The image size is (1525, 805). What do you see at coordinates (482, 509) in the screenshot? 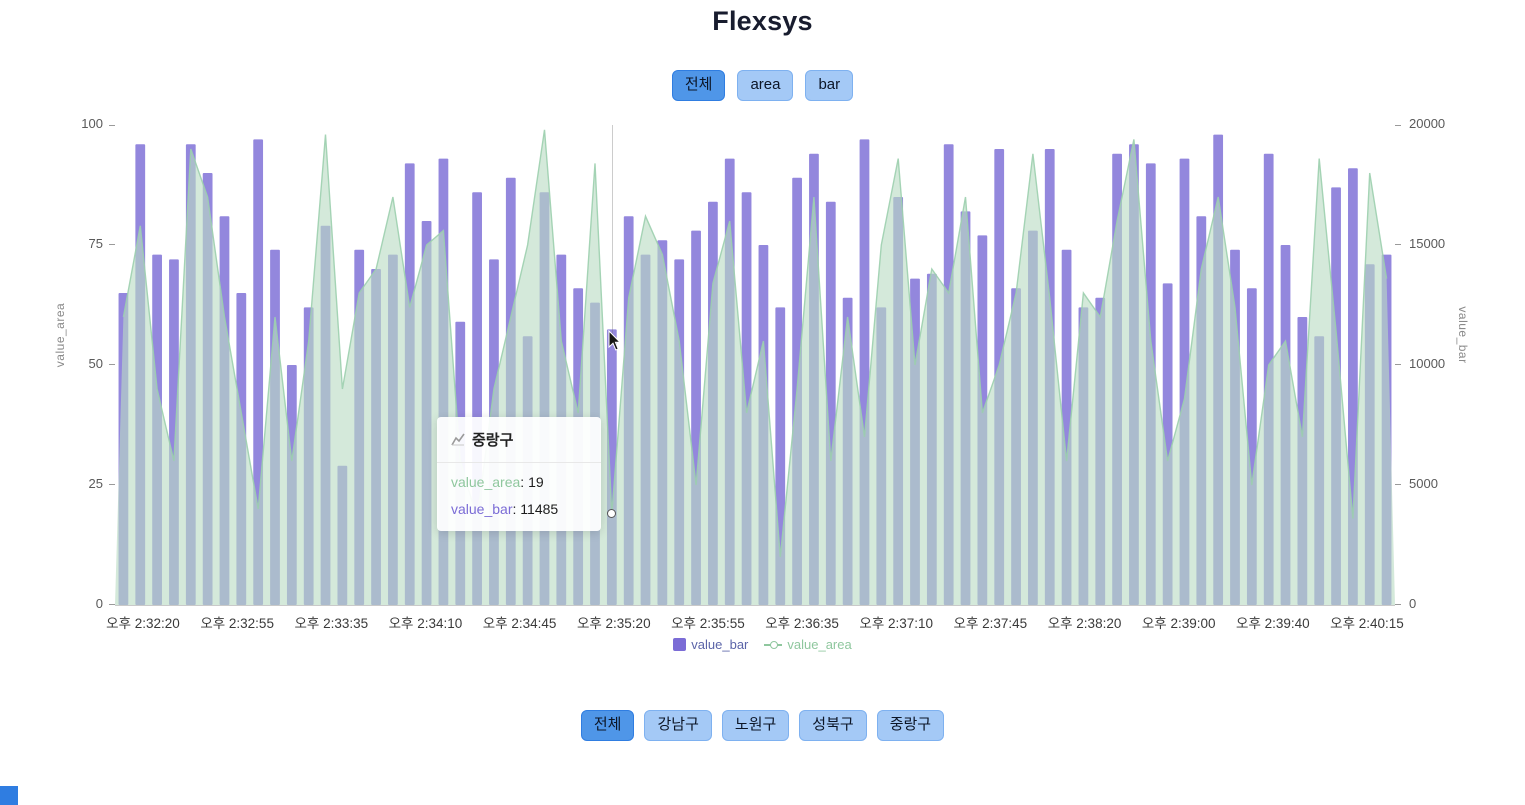
I see `tooltip-bar-label: value_bar` at bounding box center [482, 509].